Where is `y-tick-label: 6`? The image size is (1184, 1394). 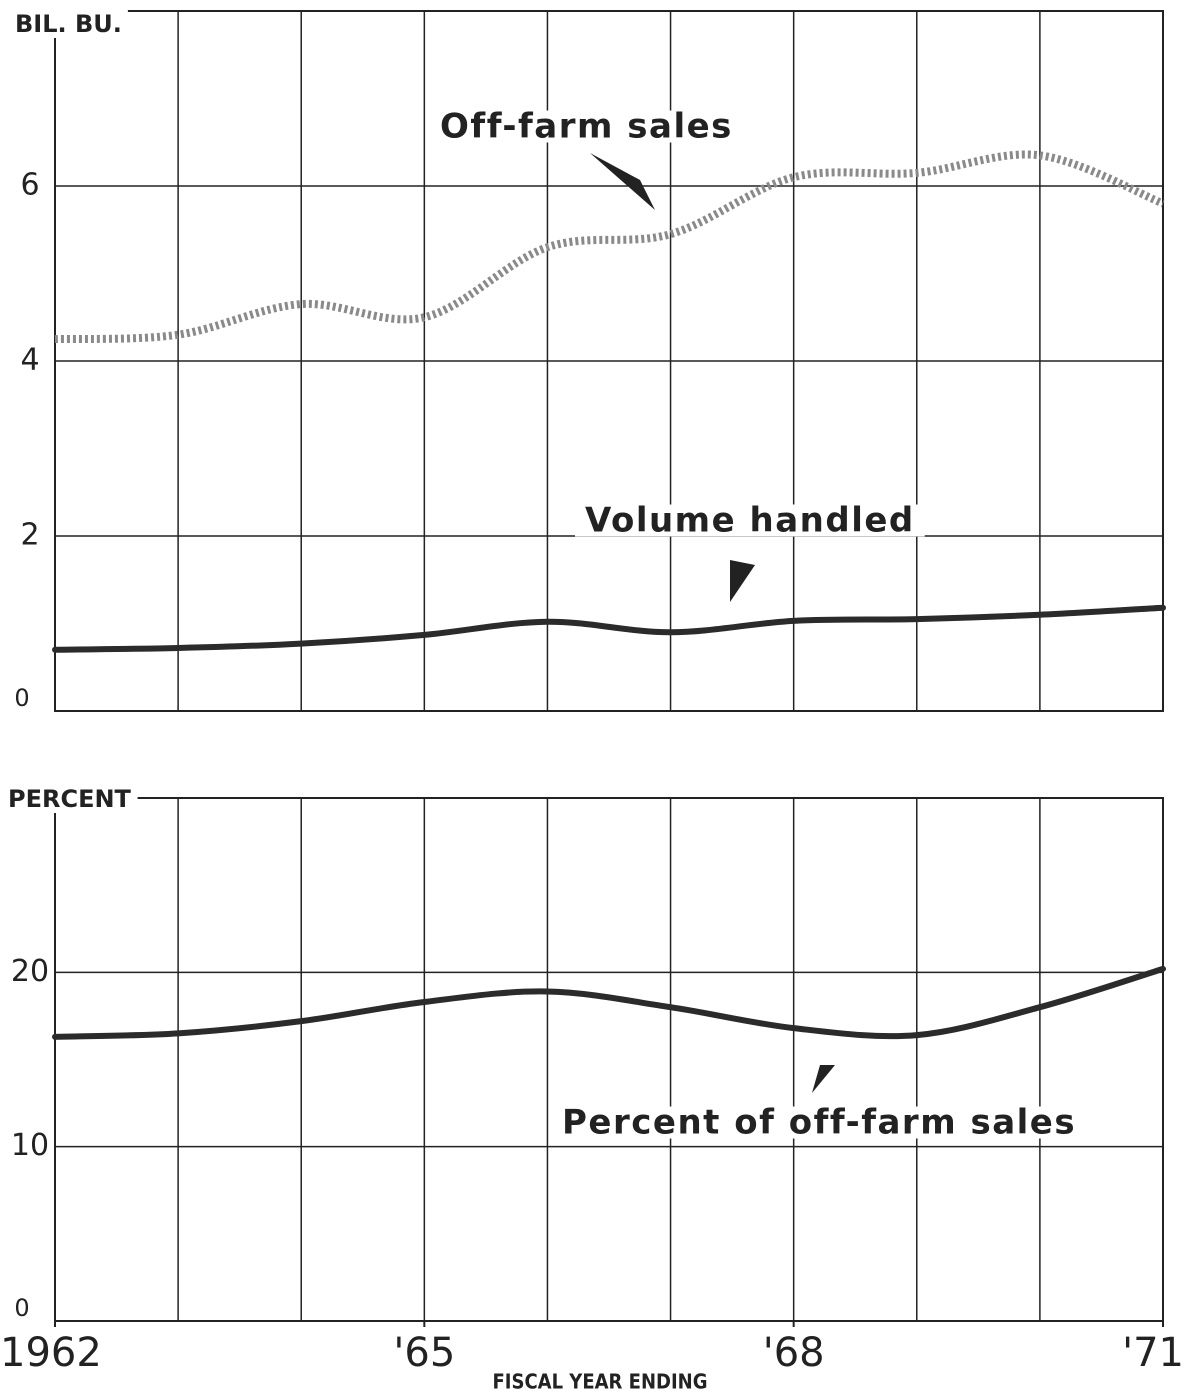
y-tick-label: 6 is located at coordinates (29, 185).